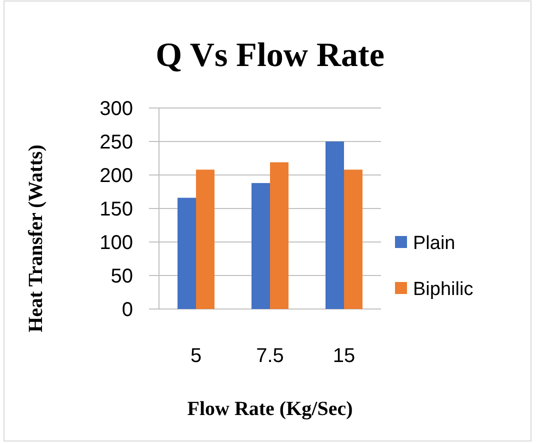 The height and width of the screenshot is (443, 539). I want to click on legend-label: Plain, so click(434, 243).